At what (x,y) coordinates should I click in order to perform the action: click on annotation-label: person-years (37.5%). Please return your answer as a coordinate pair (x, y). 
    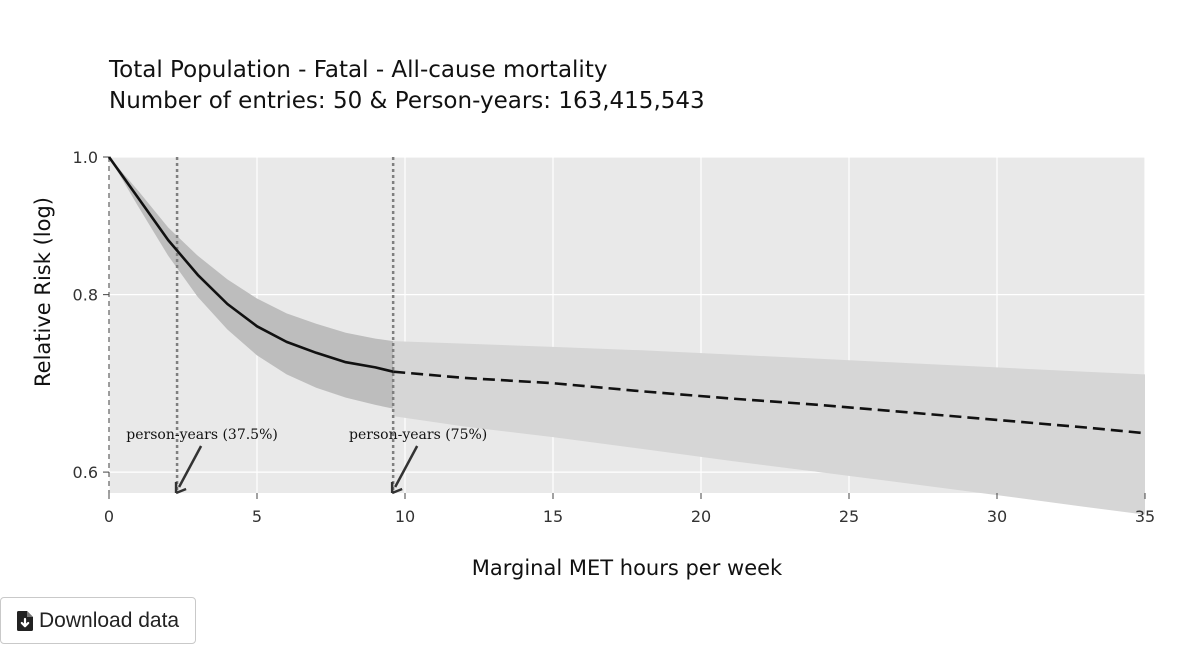
    Looking at the image, I should click on (202, 435).